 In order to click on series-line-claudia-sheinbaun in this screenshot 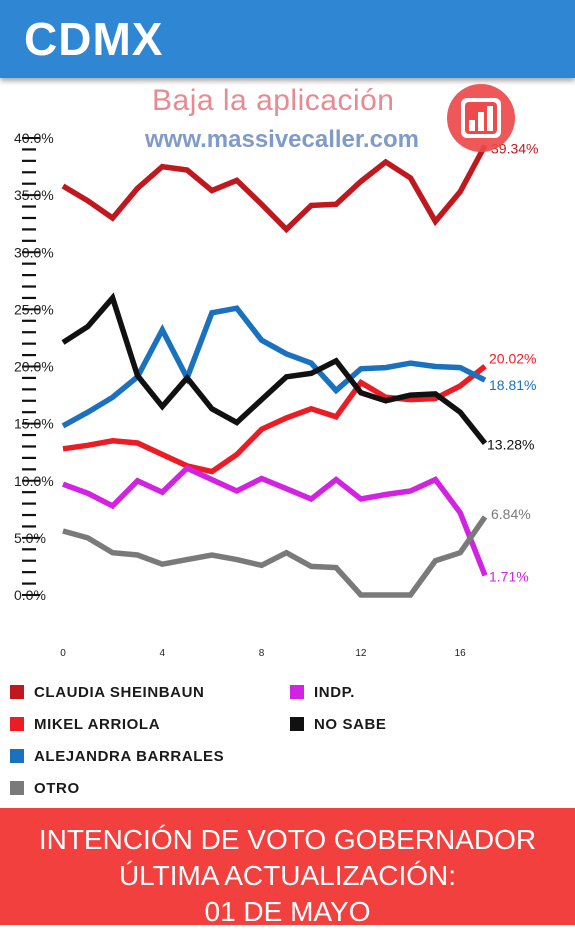, I will do `click(274, 189)`.